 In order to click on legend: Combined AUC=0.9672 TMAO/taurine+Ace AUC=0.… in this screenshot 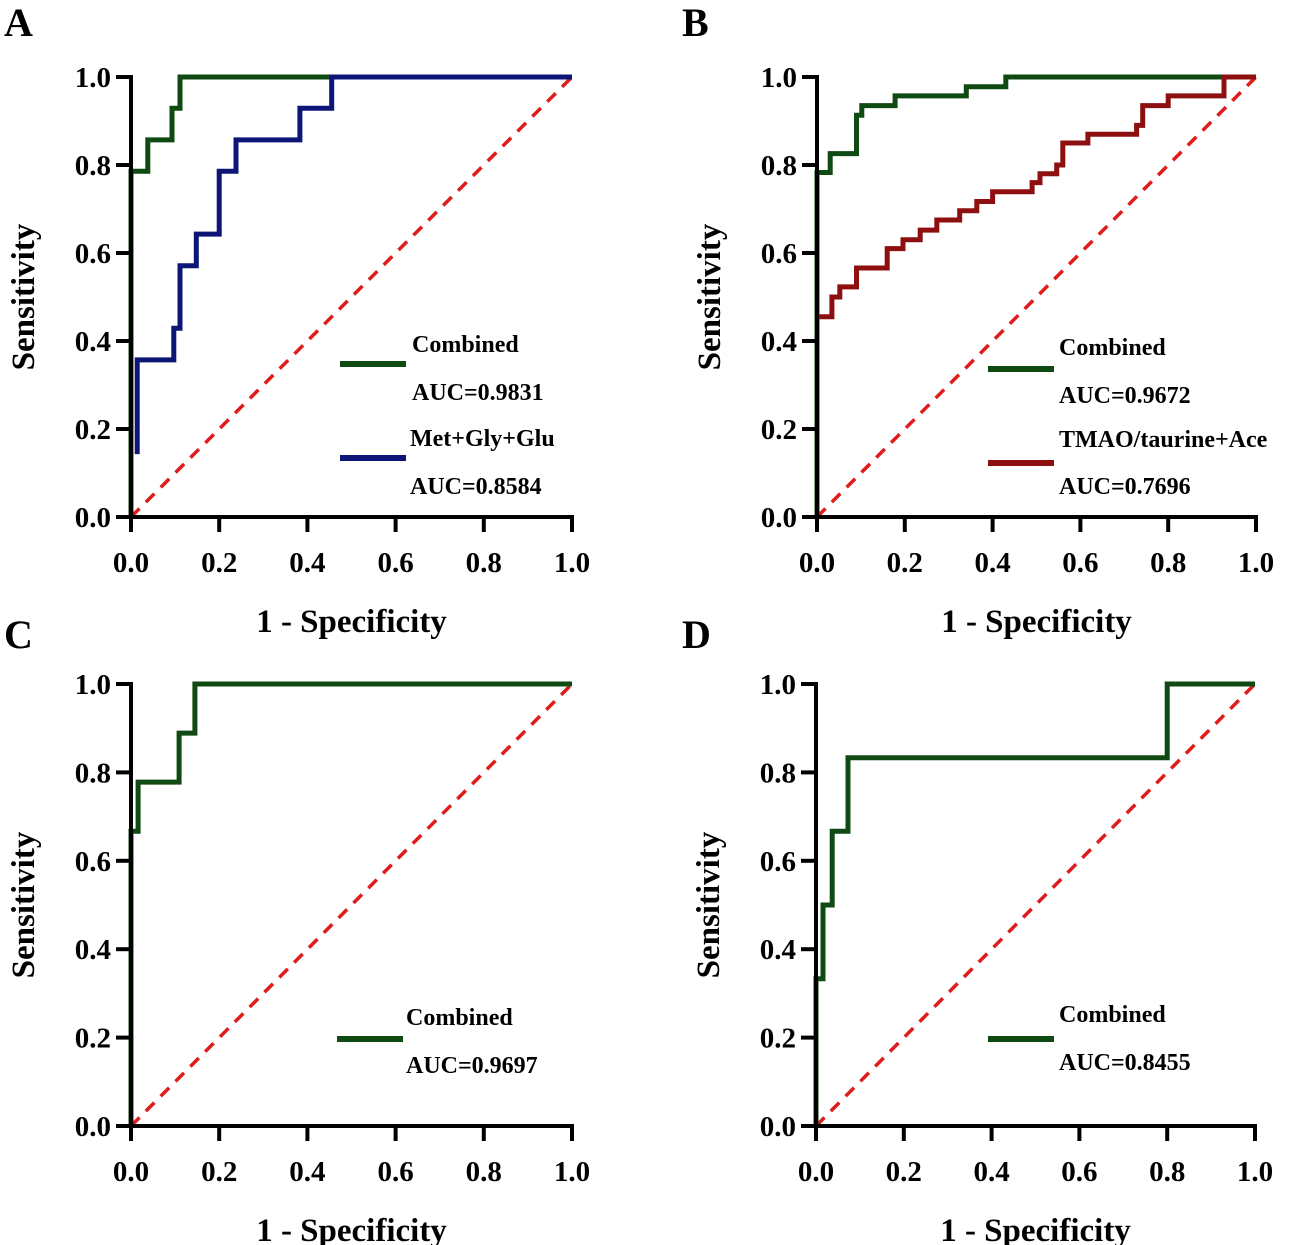, I will do `click(1128, 417)`.